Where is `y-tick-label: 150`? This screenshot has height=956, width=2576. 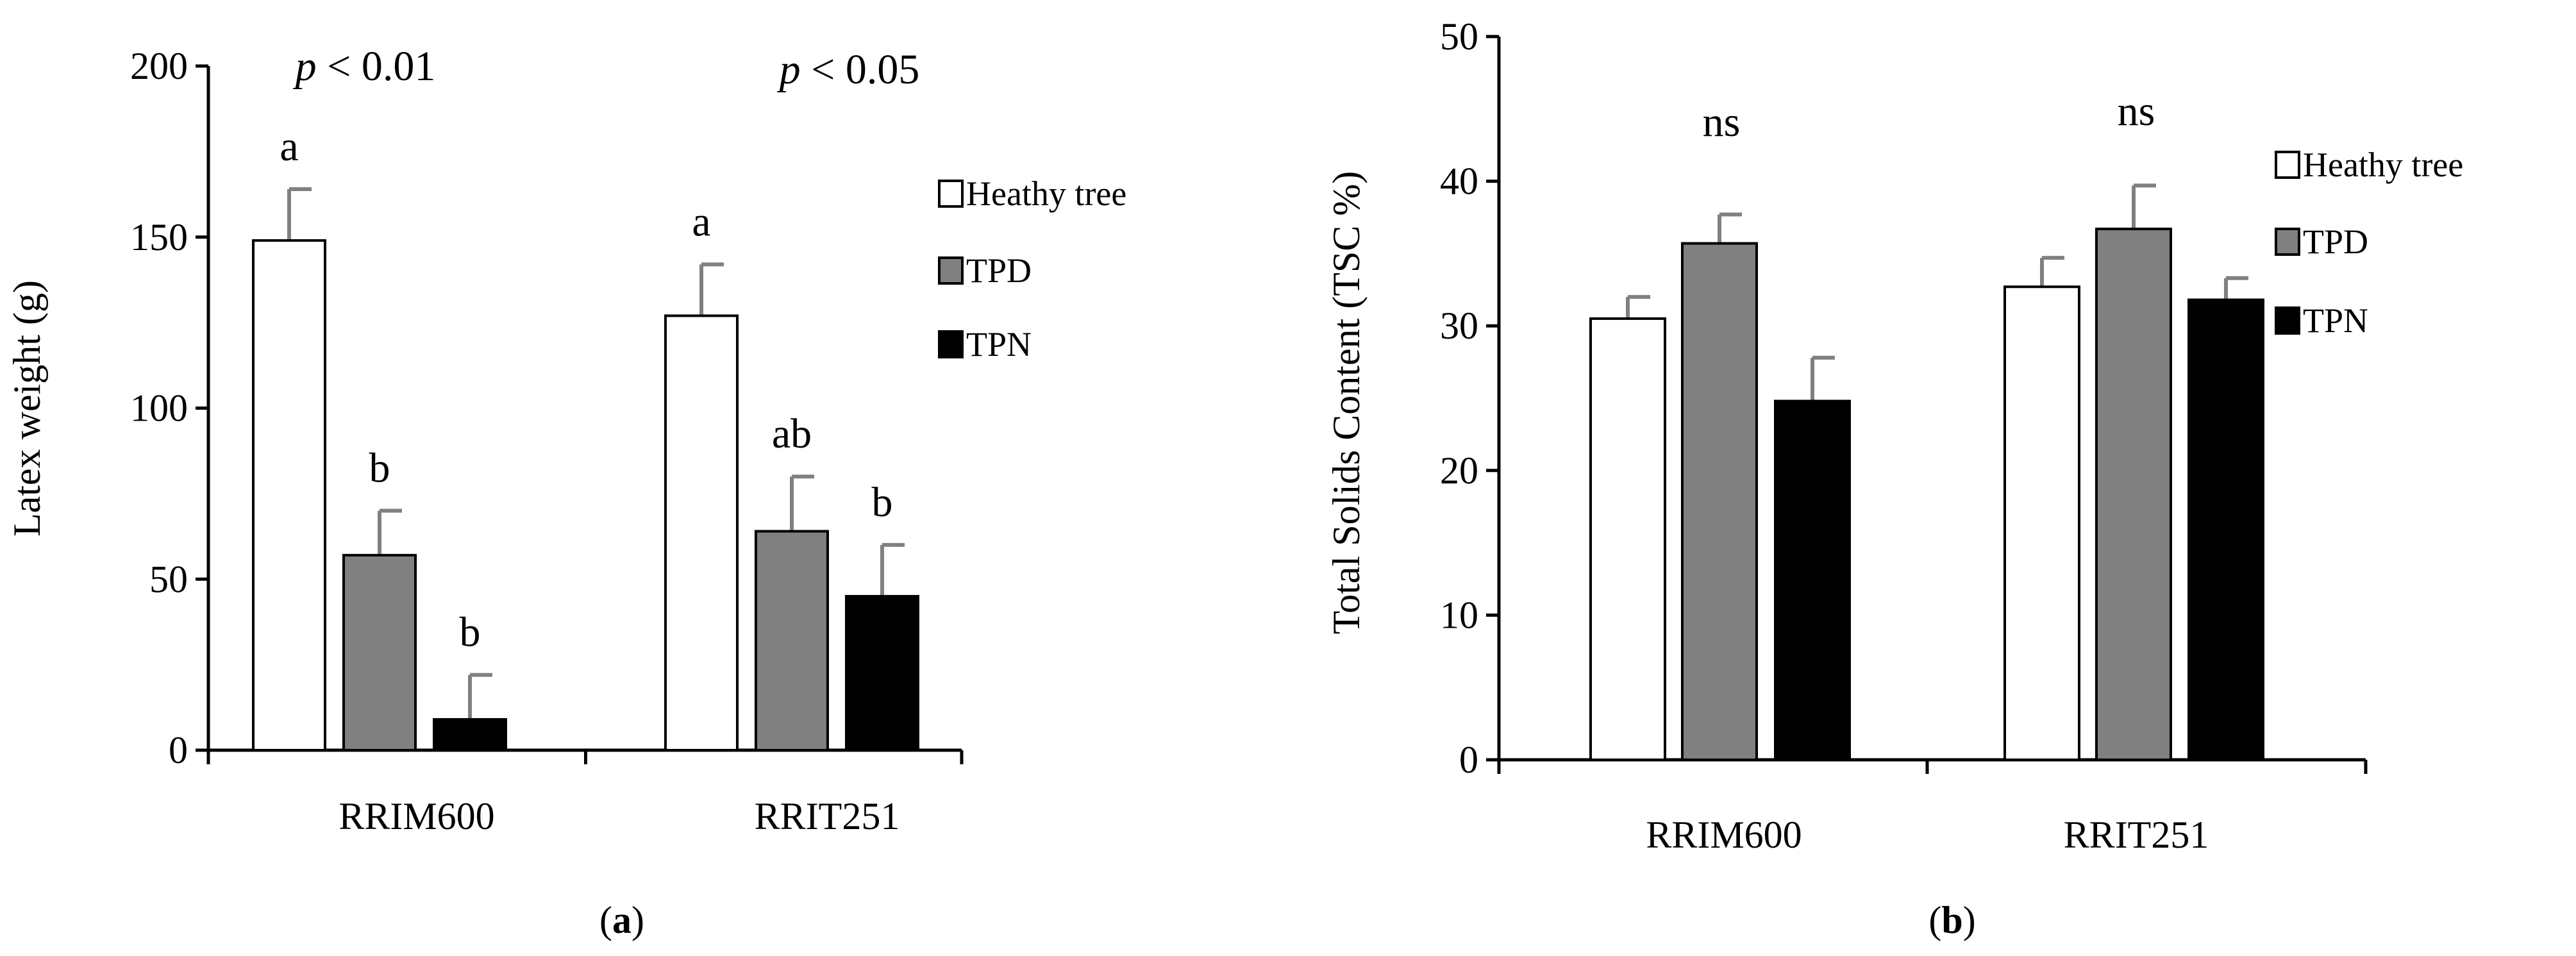 y-tick-label: 150 is located at coordinates (159, 237).